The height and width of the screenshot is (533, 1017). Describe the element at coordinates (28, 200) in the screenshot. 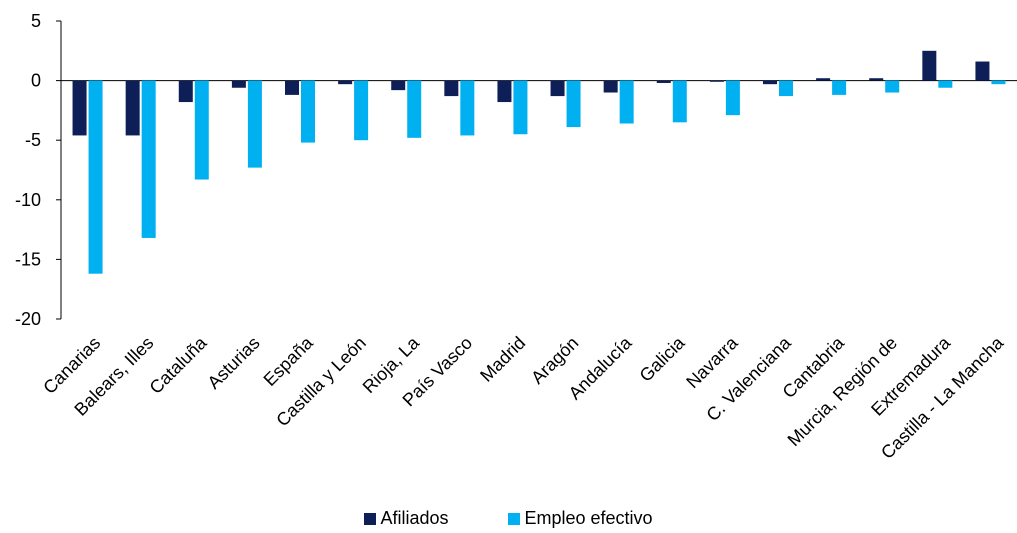

I see `y-tick-label: -10` at that location.